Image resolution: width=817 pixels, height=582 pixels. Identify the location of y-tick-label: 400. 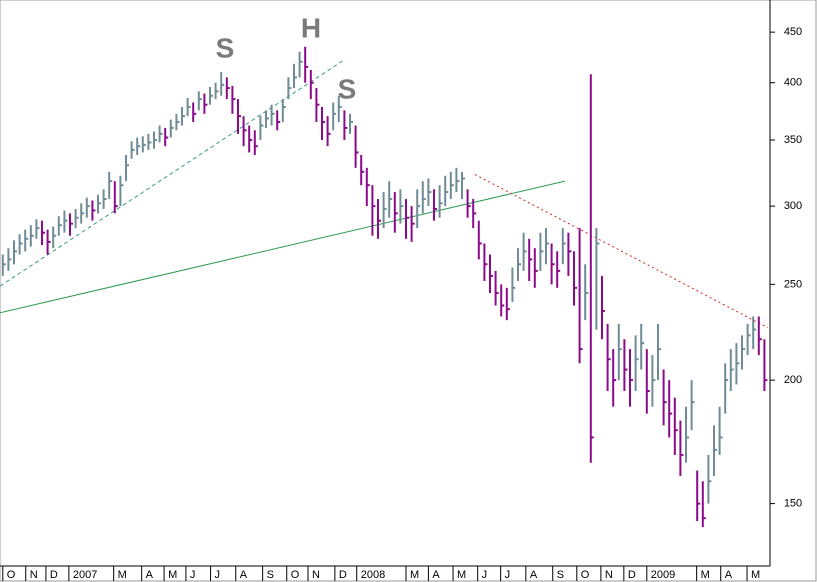
(793, 83).